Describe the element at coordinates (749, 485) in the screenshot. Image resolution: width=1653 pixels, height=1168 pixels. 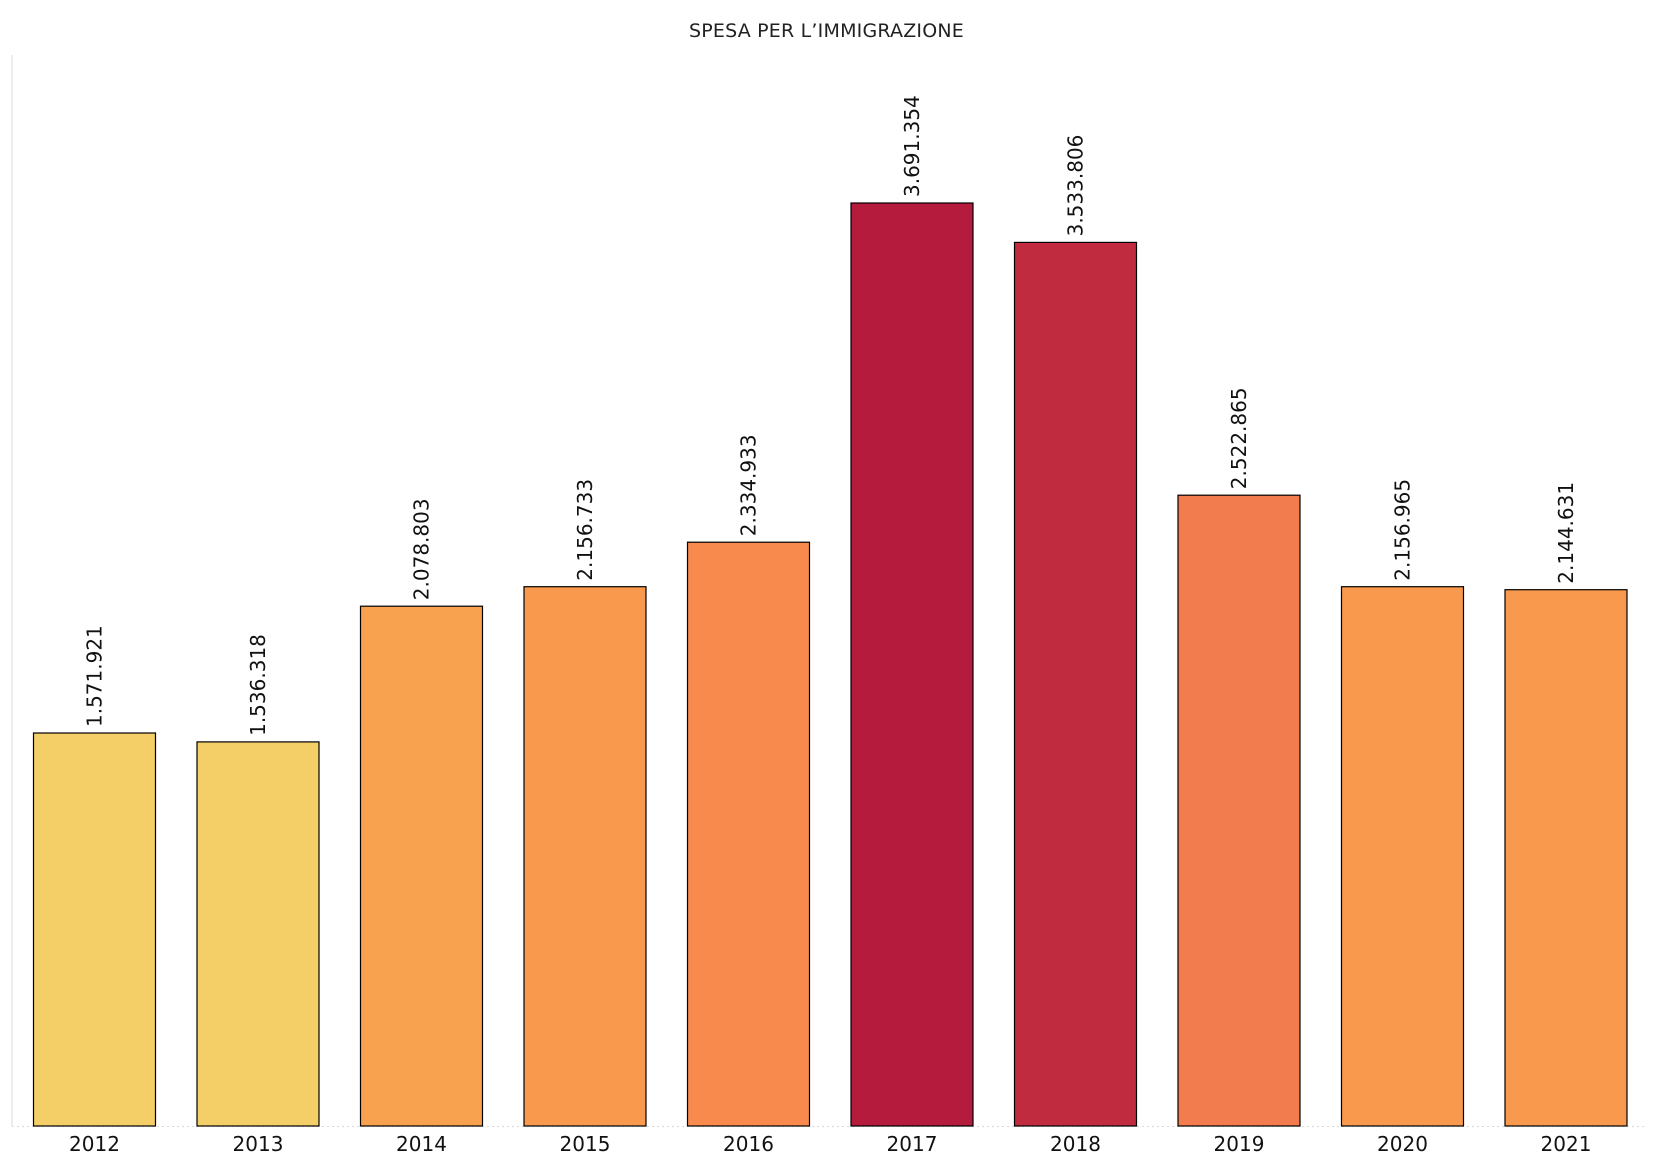
I see `value-label-2016: 2.334.933` at that location.